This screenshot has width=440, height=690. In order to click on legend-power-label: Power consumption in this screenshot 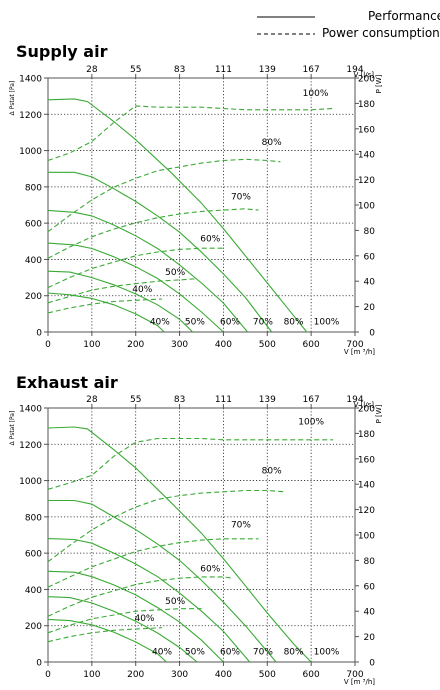, I will do `click(381, 33)`.